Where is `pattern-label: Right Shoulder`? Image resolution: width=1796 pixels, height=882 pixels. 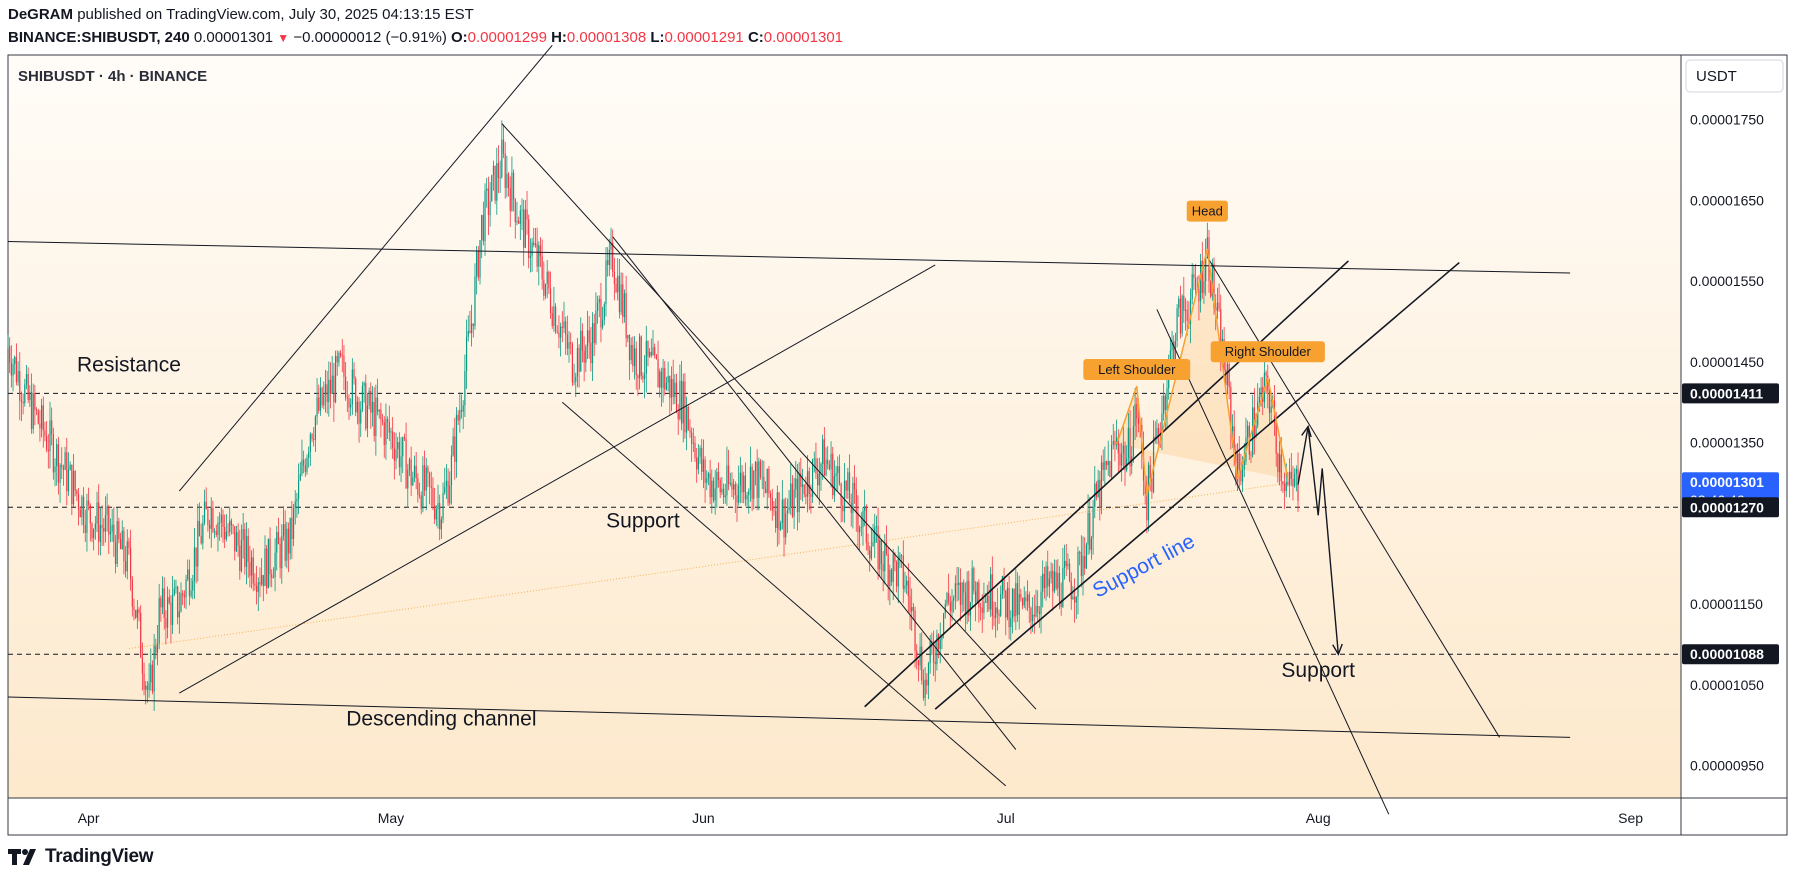
pattern-label: Right Shoulder is located at coordinates (1267, 352).